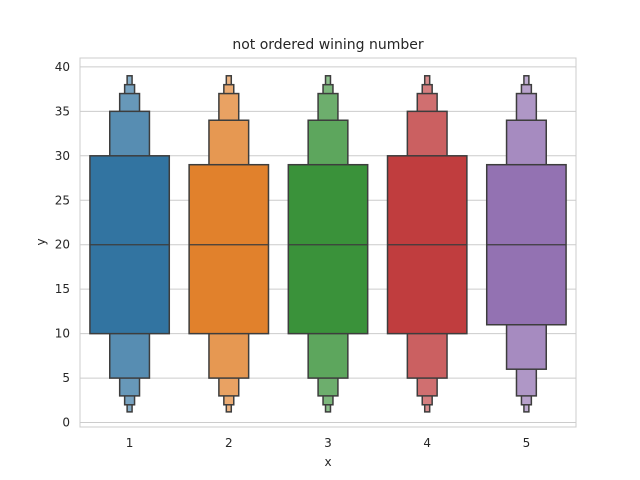  I want to click on x-tick-label: 1, so click(130, 443).